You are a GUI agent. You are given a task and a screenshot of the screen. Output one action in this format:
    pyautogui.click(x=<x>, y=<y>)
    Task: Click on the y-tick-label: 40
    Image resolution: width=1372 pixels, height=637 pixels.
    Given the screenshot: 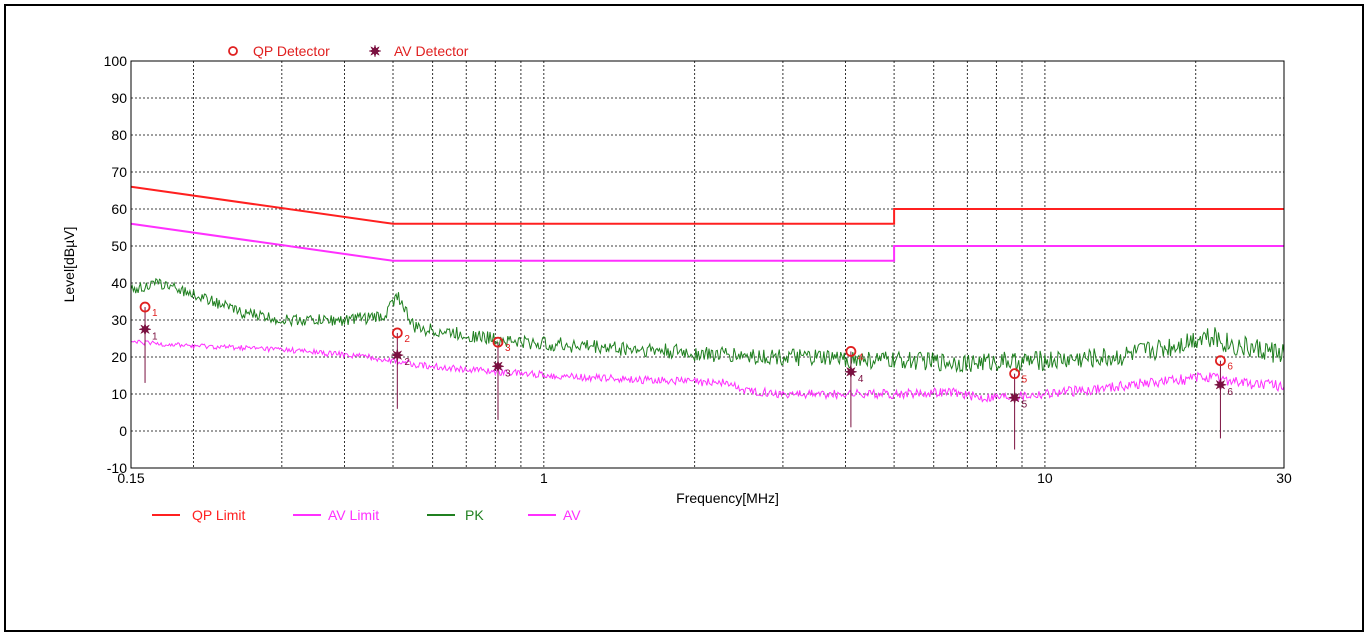 What is the action you would take?
    pyautogui.click(x=119, y=283)
    